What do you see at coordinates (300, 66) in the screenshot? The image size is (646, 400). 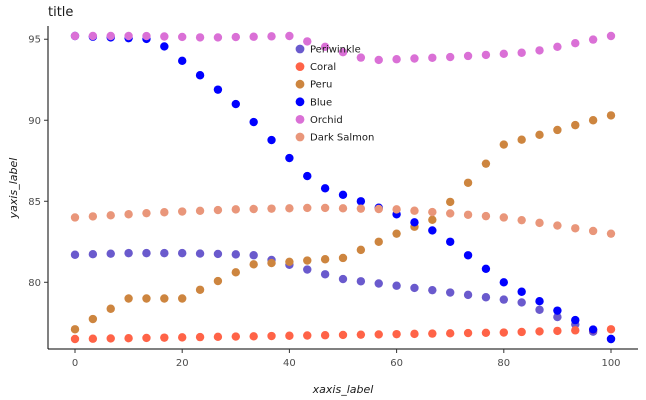 I see `legend-marker-coral` at bounding box center [300, 66].